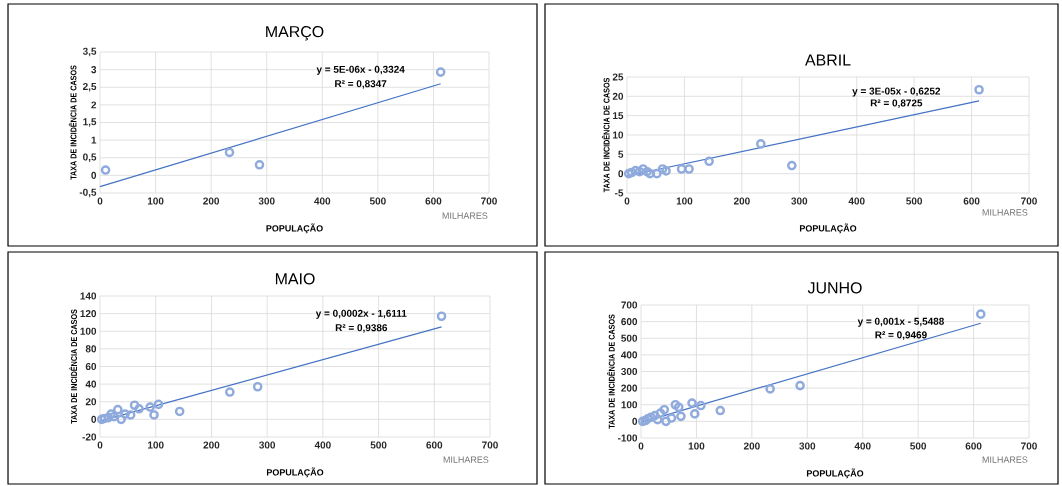 Image resolution: width=1062 pixels, height=486 pixels. Describe the element at coordinates (834, 288) in the screenshot. I see `chart-title: JUNHO` at that location.